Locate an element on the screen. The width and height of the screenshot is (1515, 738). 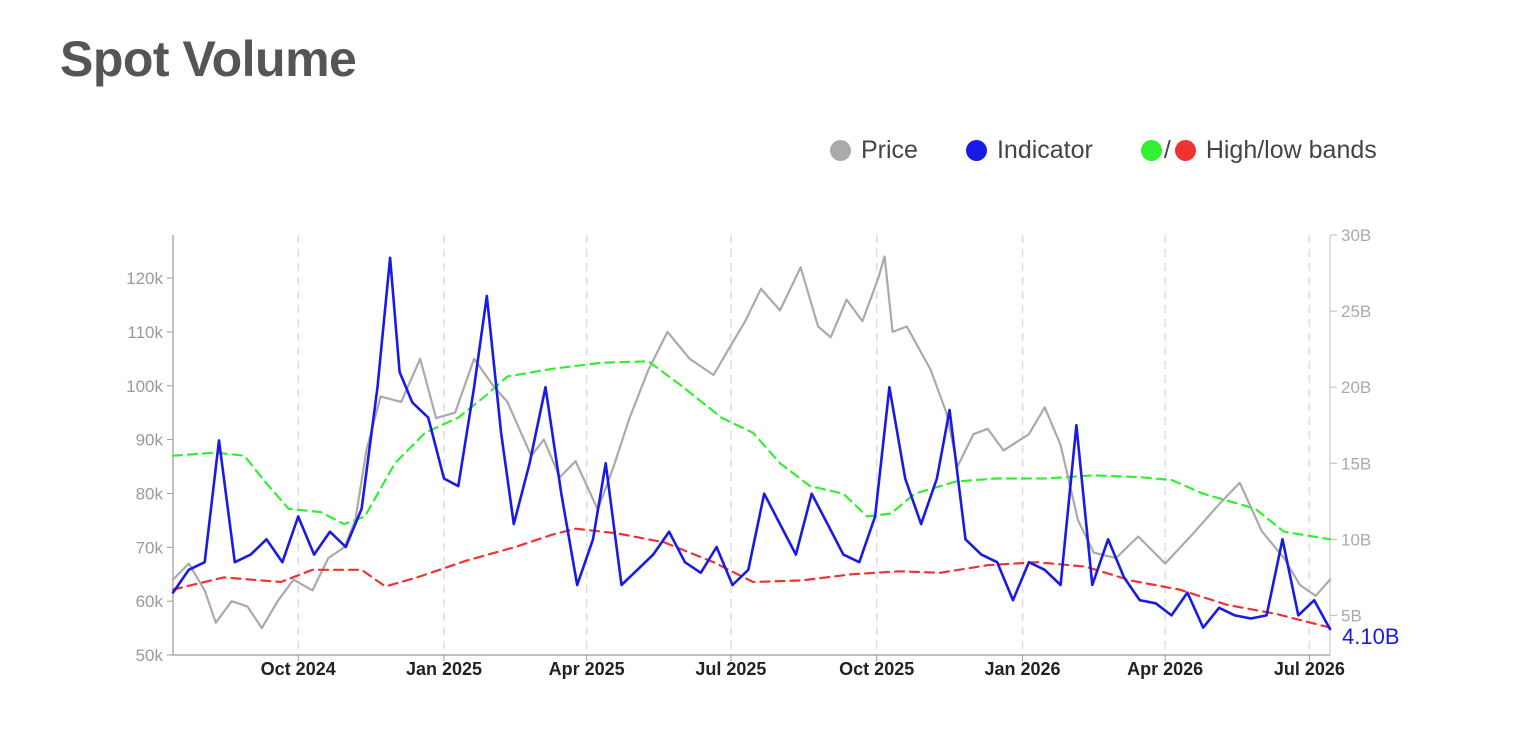
legend-item-bands: / High/low bands is located at coordinates (1258, 150).